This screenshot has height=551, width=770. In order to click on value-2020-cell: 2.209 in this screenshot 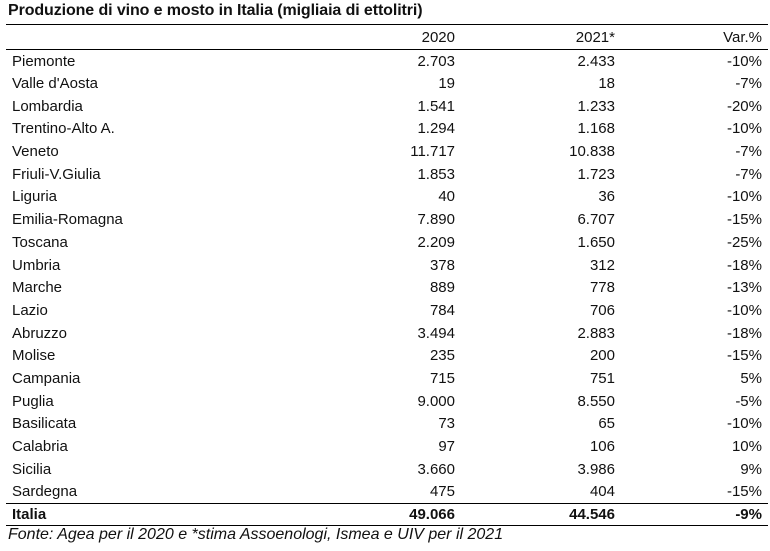, I will do `click(436, 242)`.